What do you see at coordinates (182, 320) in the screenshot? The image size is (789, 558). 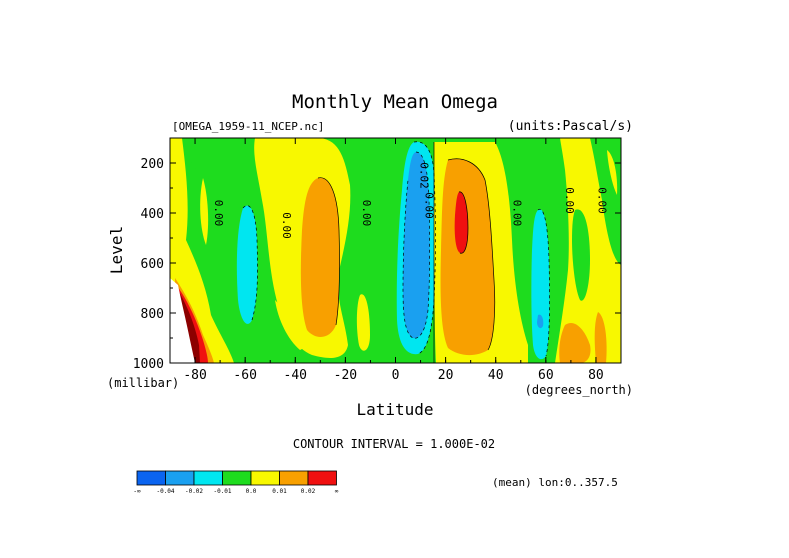 I see `missing-data-region` at bounding box center [182, 320].